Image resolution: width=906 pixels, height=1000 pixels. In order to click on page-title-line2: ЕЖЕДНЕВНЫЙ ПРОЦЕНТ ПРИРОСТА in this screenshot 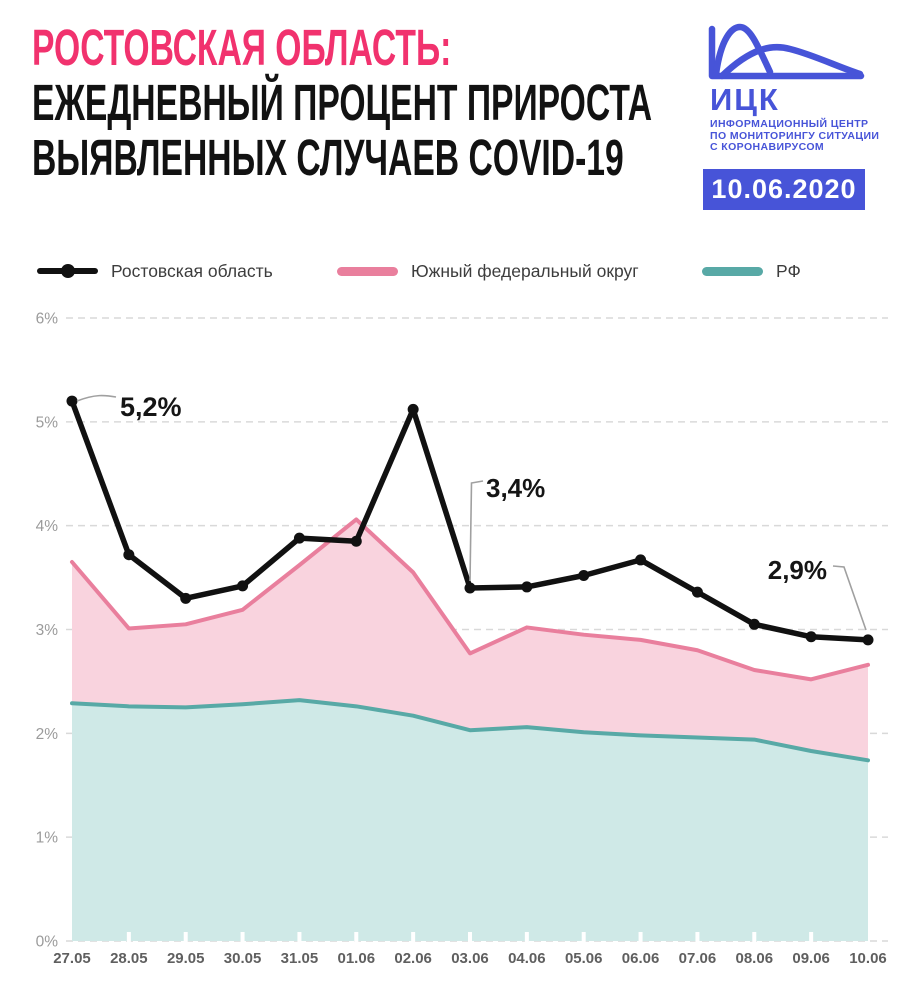, I will do `click(342, 102)`.